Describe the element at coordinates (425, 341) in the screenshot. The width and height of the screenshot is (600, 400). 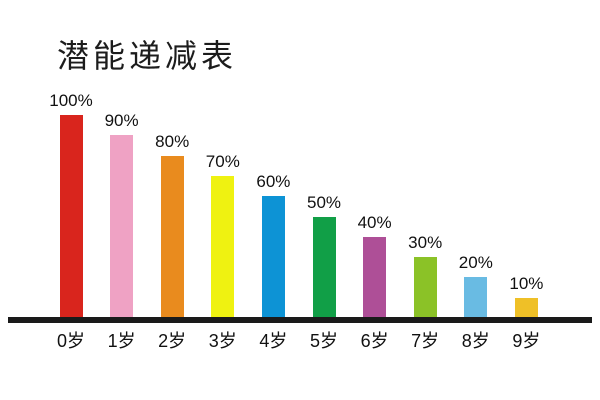
I see `x-axis-label-7岁: 7岁` at that location.